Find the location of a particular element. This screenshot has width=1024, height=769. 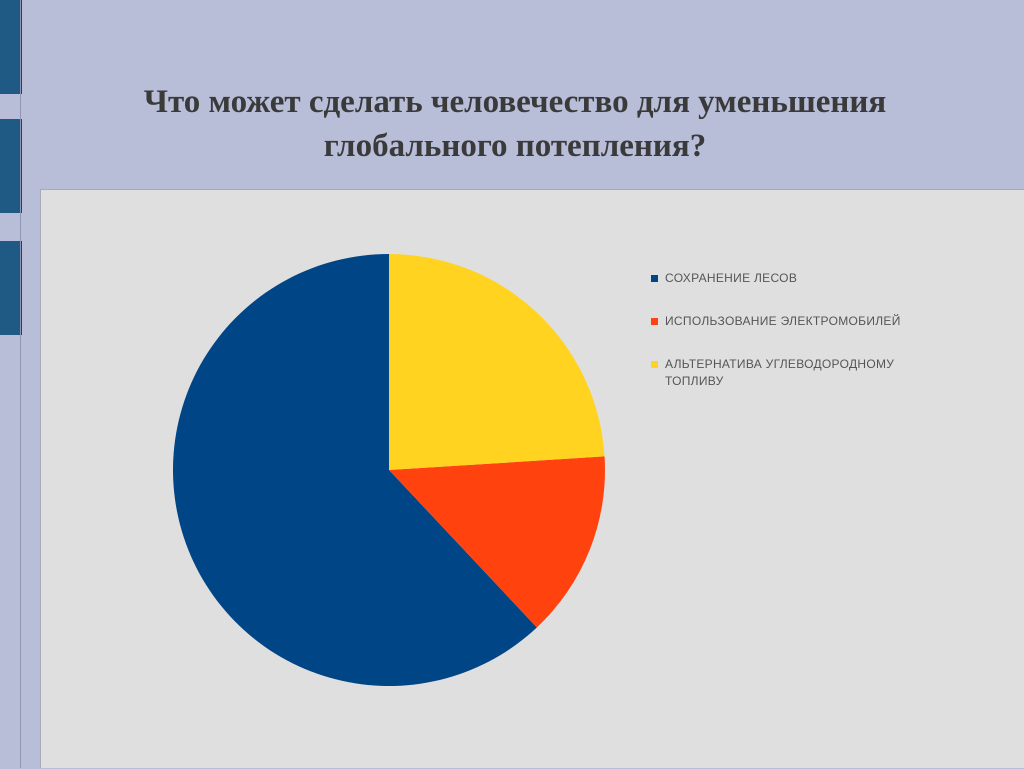

legend-key-electric-cars is located at coordinates (654, 321).